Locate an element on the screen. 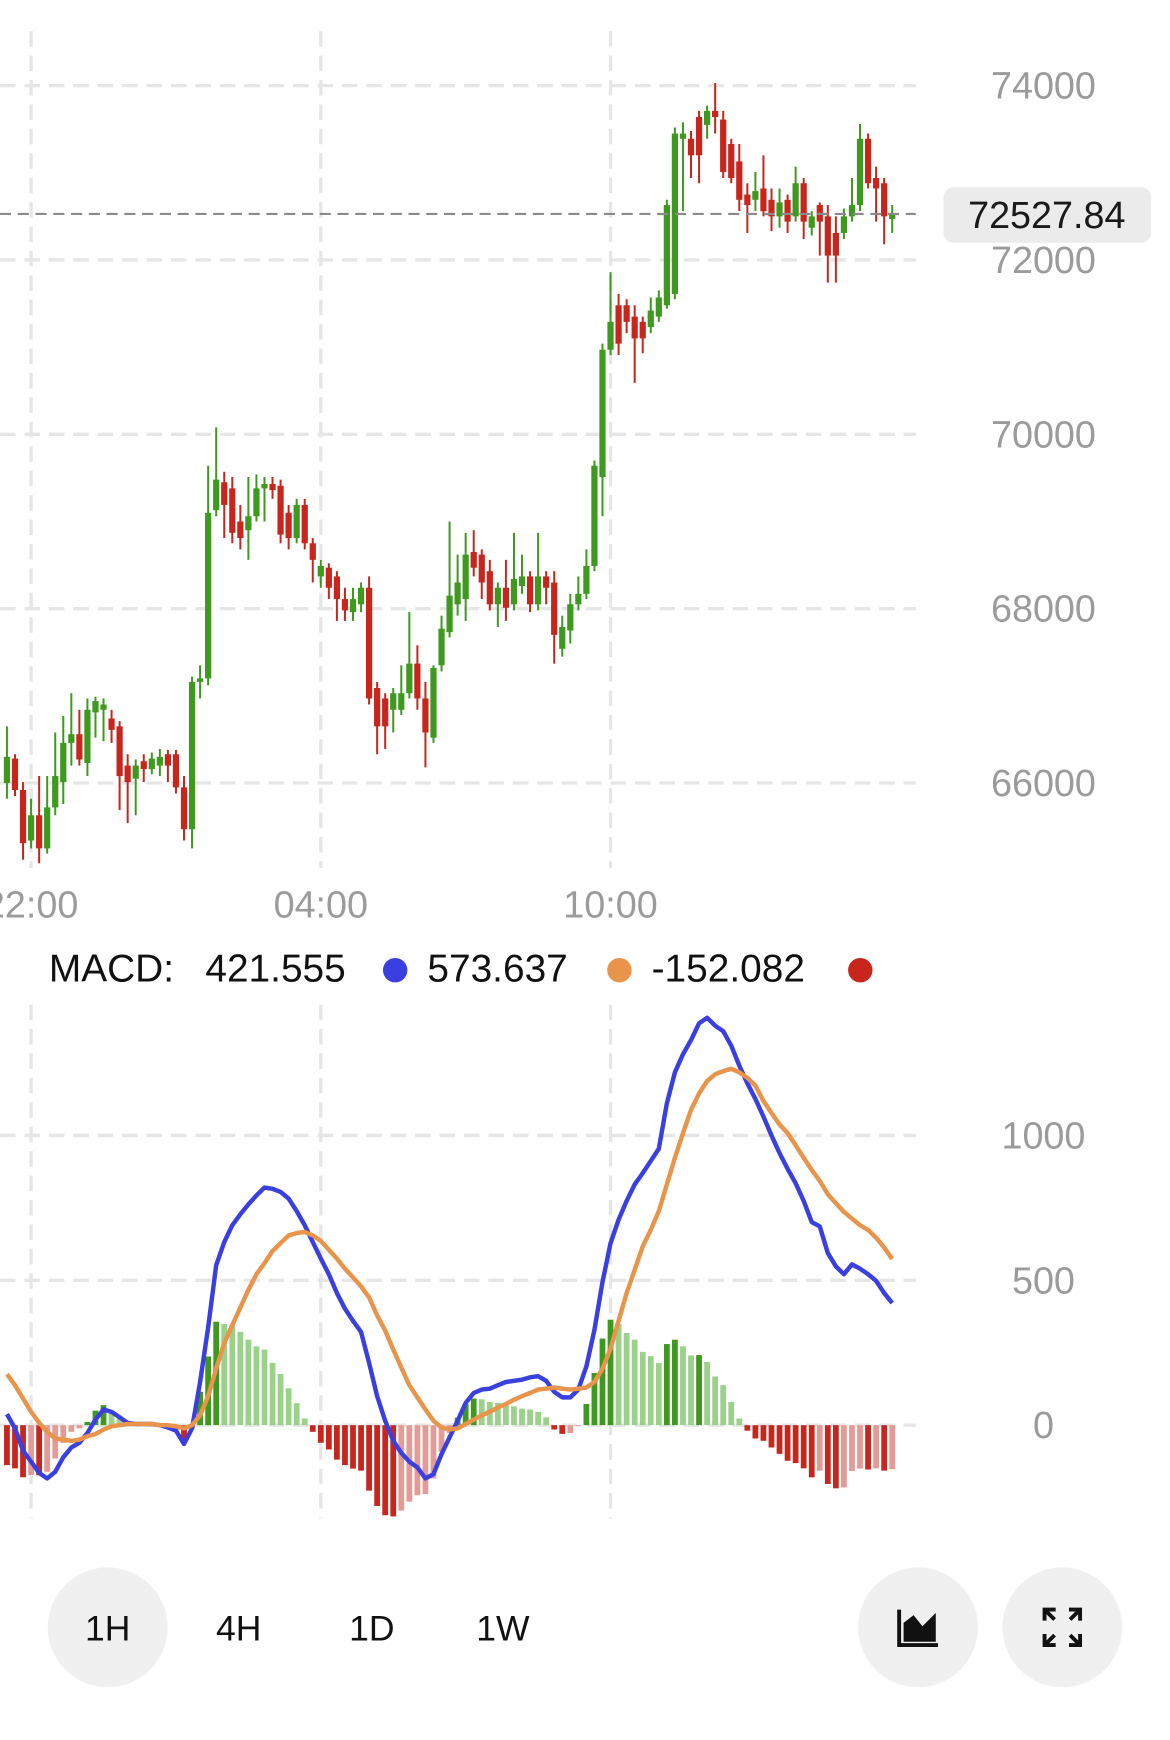 Image resolution: width=1170 pixels, height=1740 pixels. timeframe-label: 4H is located at coordinates (238, 1628).